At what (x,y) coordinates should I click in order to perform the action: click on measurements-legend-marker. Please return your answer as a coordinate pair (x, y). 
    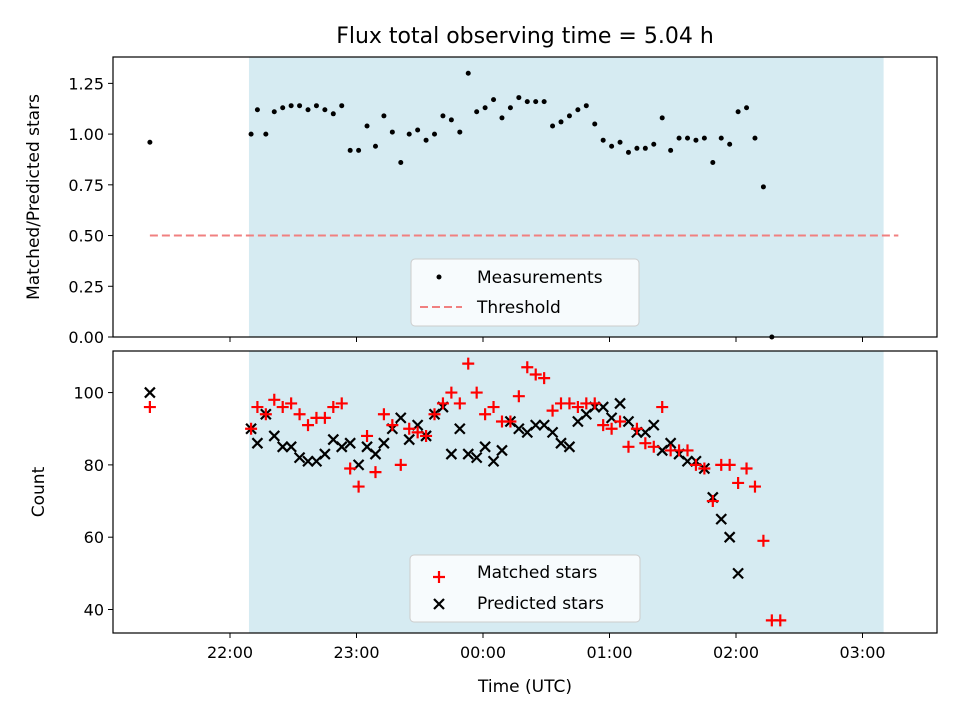
    Looking at the image, I should click on (439, 277).